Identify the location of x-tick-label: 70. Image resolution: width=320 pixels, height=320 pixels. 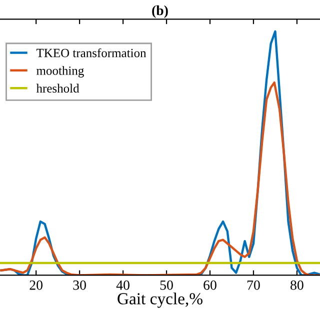
(253, 285).